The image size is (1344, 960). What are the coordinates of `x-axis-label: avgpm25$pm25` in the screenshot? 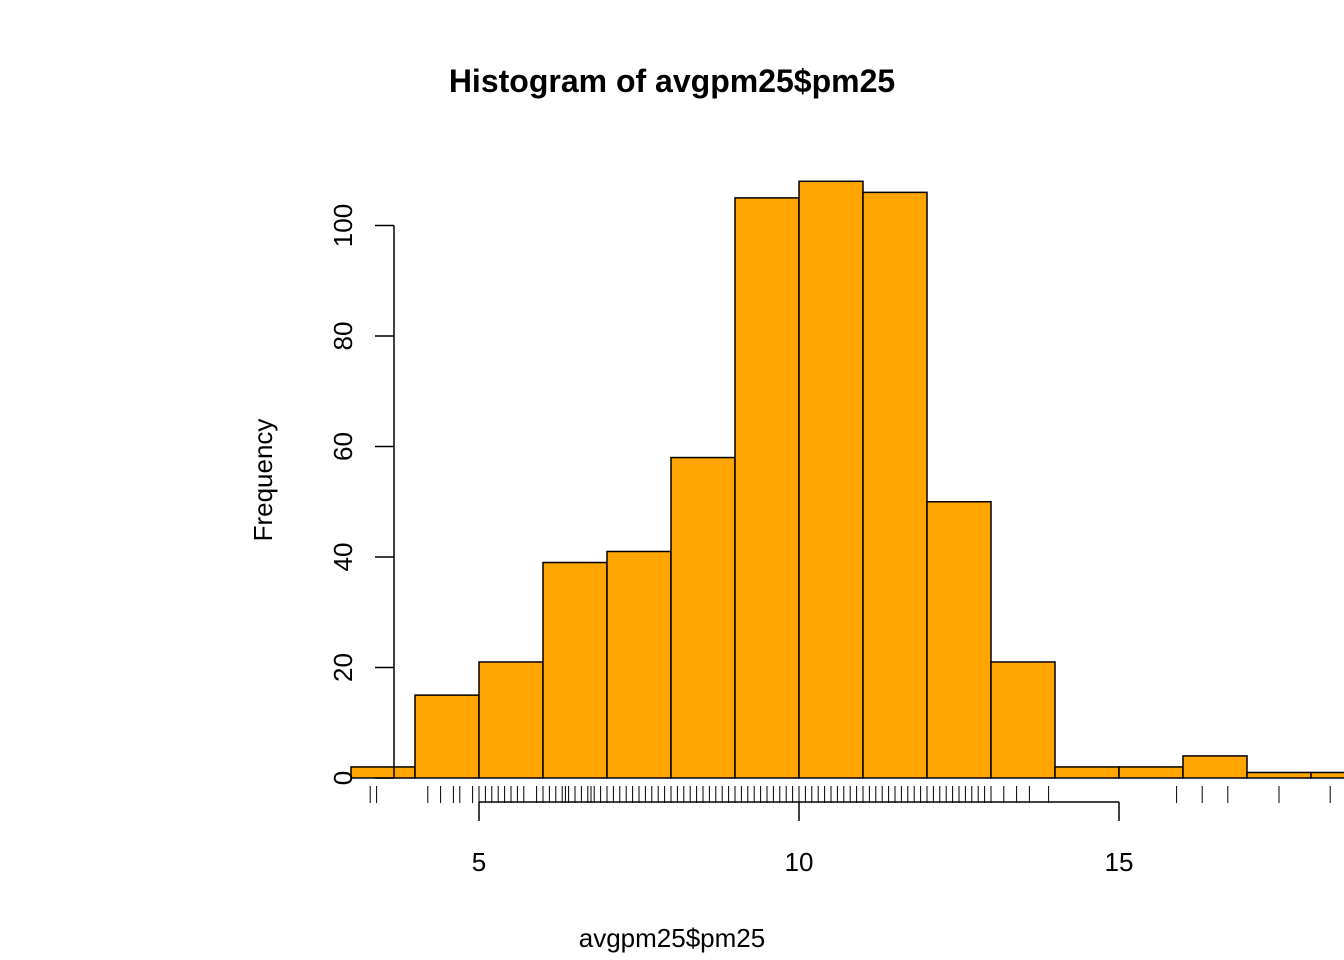 It's located at (672, 938).